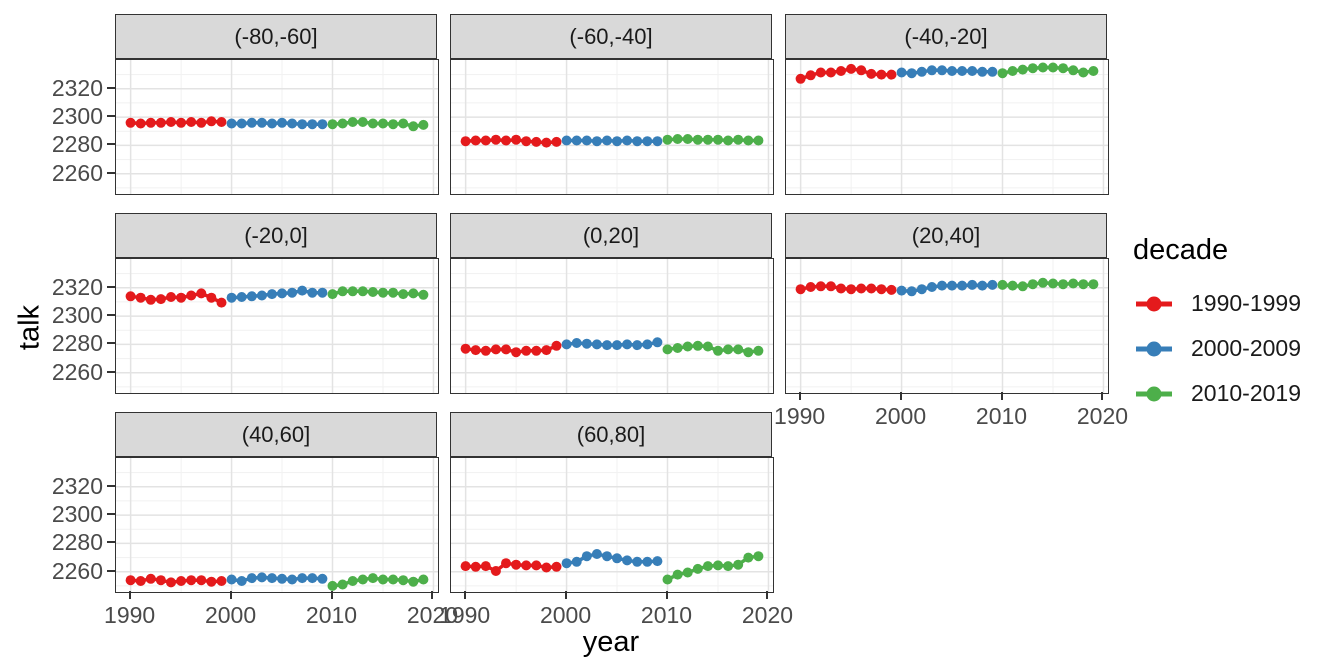 This screenshot has width=1344, height=672. Describe the element at coordinates (1217, 303) in the screenshot. I see `legend-item: 1990-1999` at that location.